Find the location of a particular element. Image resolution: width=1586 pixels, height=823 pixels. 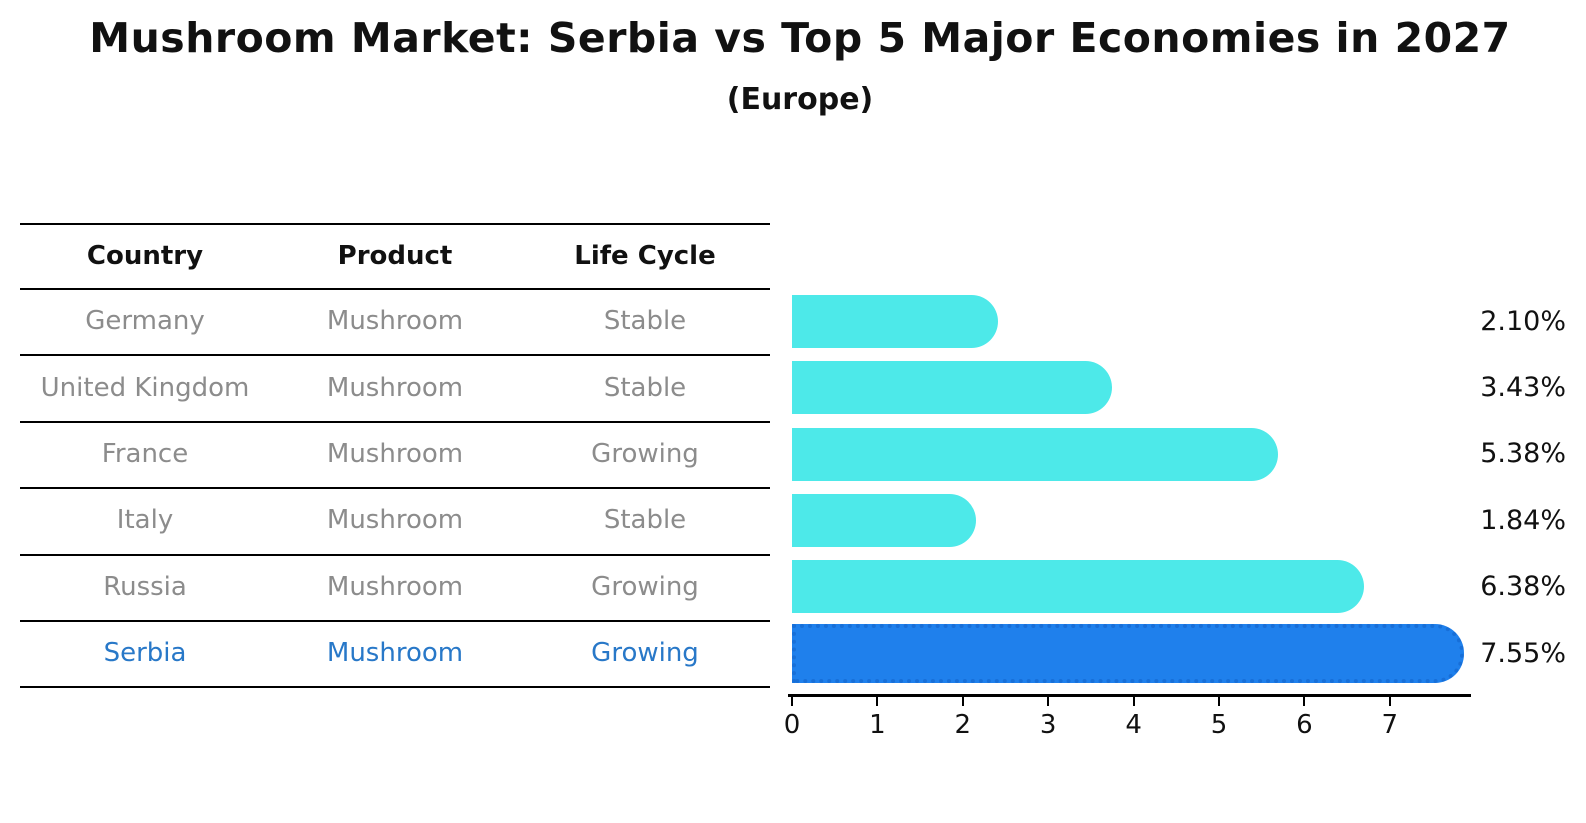

country-cell: United Kingdom is located at coordinates (145, 387).